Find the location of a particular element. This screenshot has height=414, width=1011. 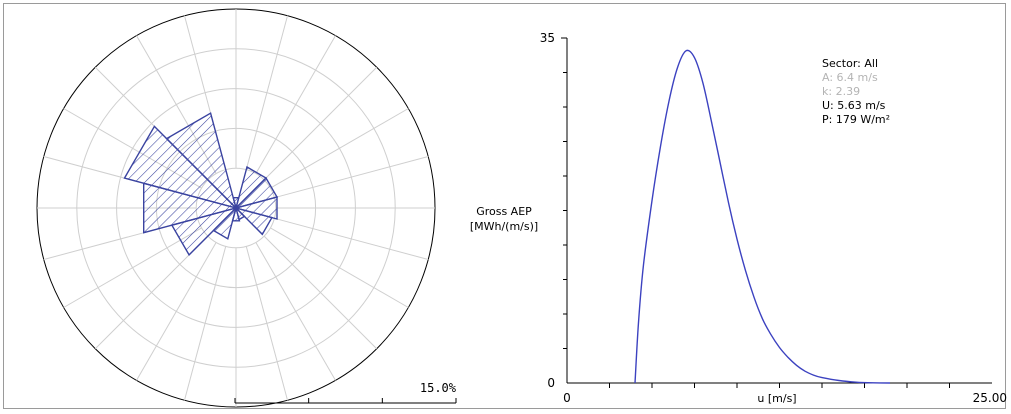

y-axis-title-line2: [MWh/(m/s)] is located at coordinates (504, 226).